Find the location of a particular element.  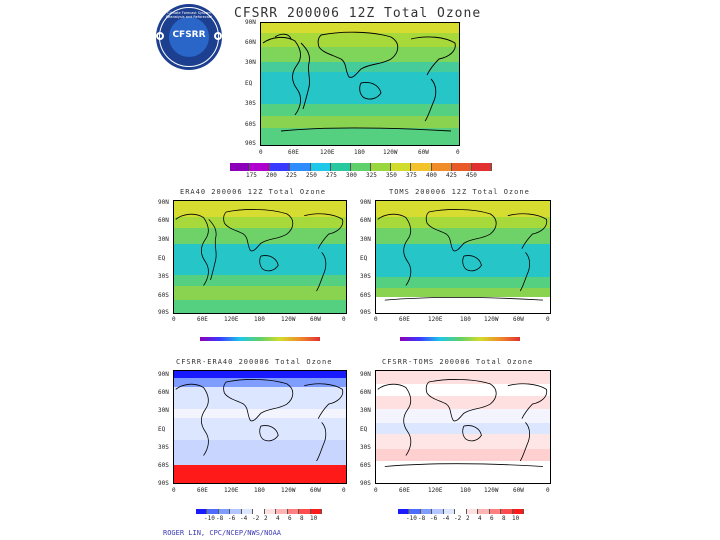

diff-toms-colorbar-labels: -10 -8 -6 -4 -2 2 4 6 8 10 is located at coordinates (461, 519).